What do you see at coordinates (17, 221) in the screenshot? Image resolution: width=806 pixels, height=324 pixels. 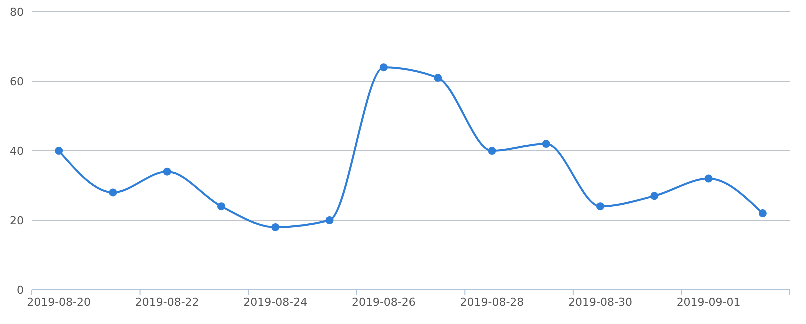 I see `y-tick-label: 20` at bounding box center [17, 221].